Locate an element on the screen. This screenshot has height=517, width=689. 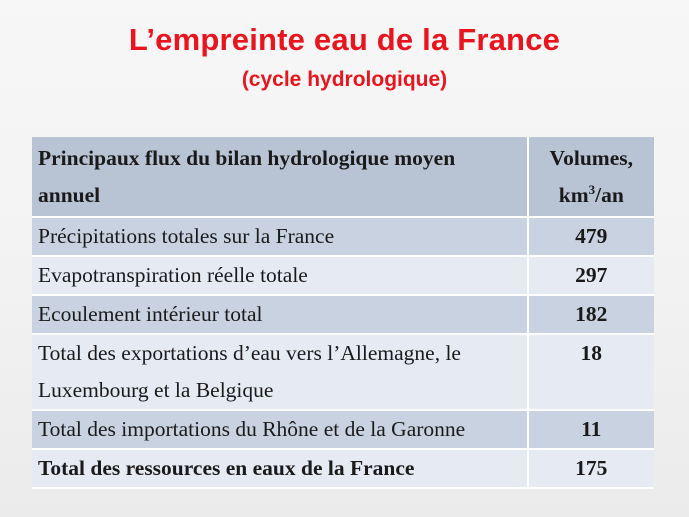
row-label: Ecoulement intérieur total is located at coordinates (280, 315).